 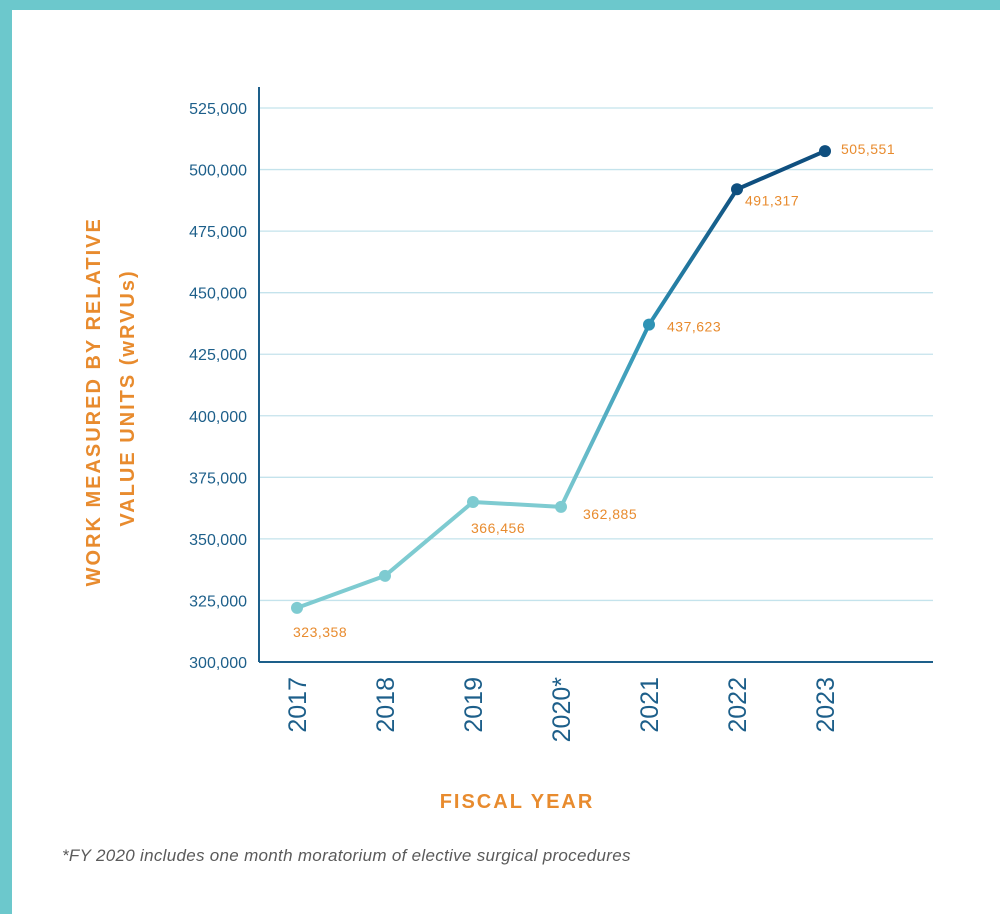 I want to click on x-tick-label: 2023, so click(x=826, y=705).